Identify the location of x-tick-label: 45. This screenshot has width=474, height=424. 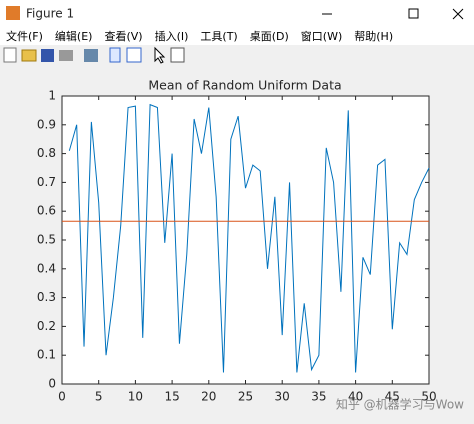
(392, 397).